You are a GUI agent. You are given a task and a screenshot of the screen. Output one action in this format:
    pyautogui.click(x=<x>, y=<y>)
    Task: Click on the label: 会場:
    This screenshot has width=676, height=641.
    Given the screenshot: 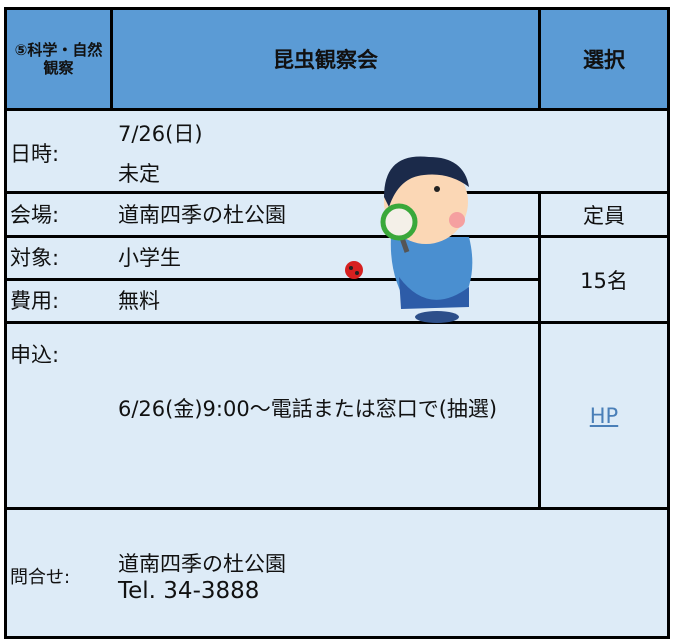 What is the action you would take?
    pyautogui.click(x=35, y=215)
    